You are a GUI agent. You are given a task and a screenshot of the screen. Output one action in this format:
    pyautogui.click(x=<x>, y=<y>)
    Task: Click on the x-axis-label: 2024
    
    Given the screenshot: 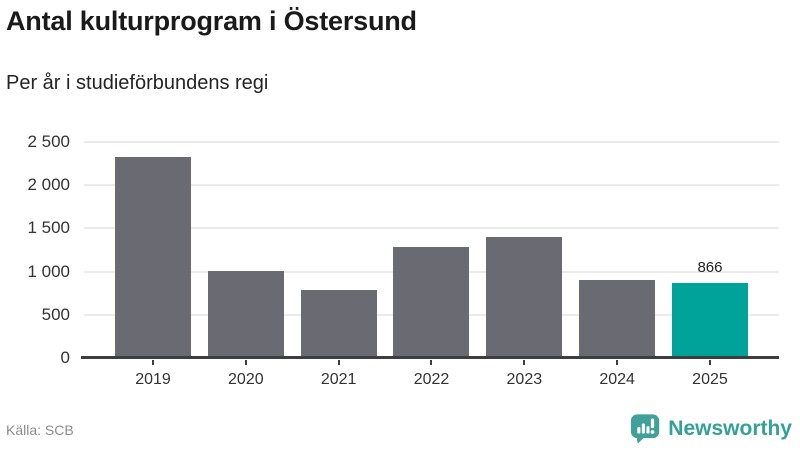 What is the action you would take?
    pyautogui.click(x=617, y=379)
    